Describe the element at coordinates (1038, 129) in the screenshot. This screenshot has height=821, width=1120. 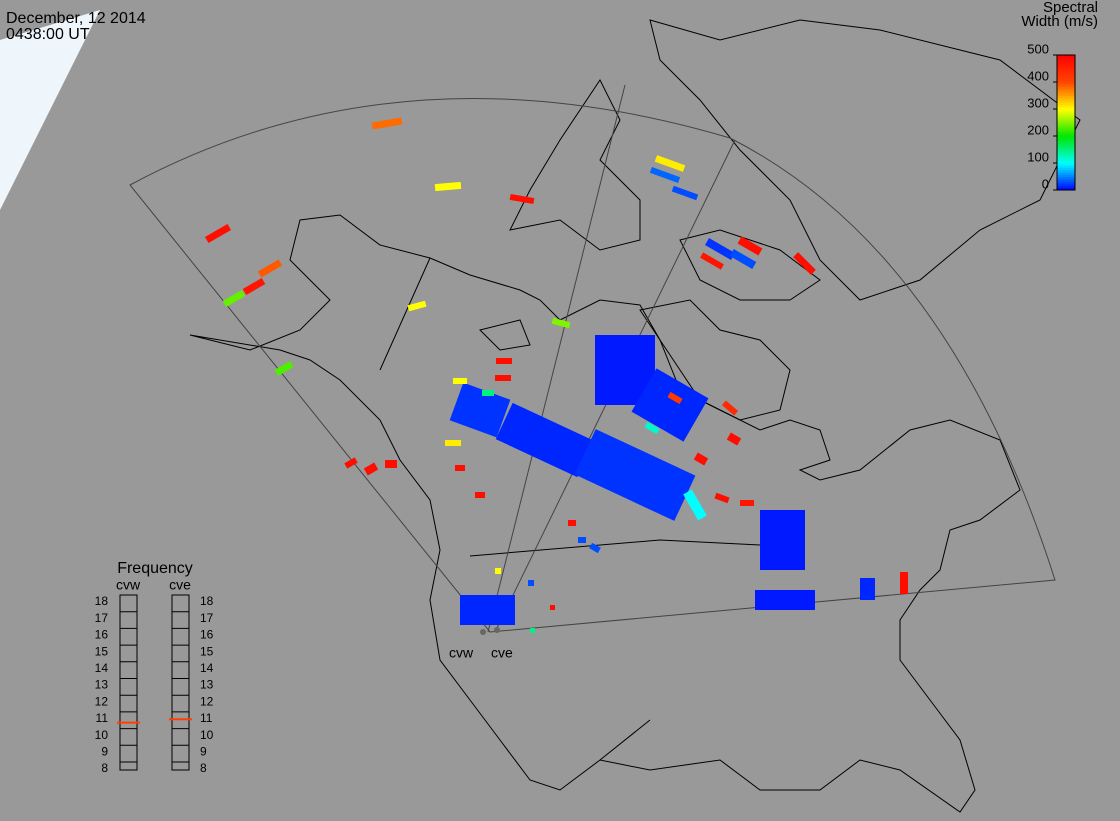
I see `colorbar-tick-label: 200` at that location.